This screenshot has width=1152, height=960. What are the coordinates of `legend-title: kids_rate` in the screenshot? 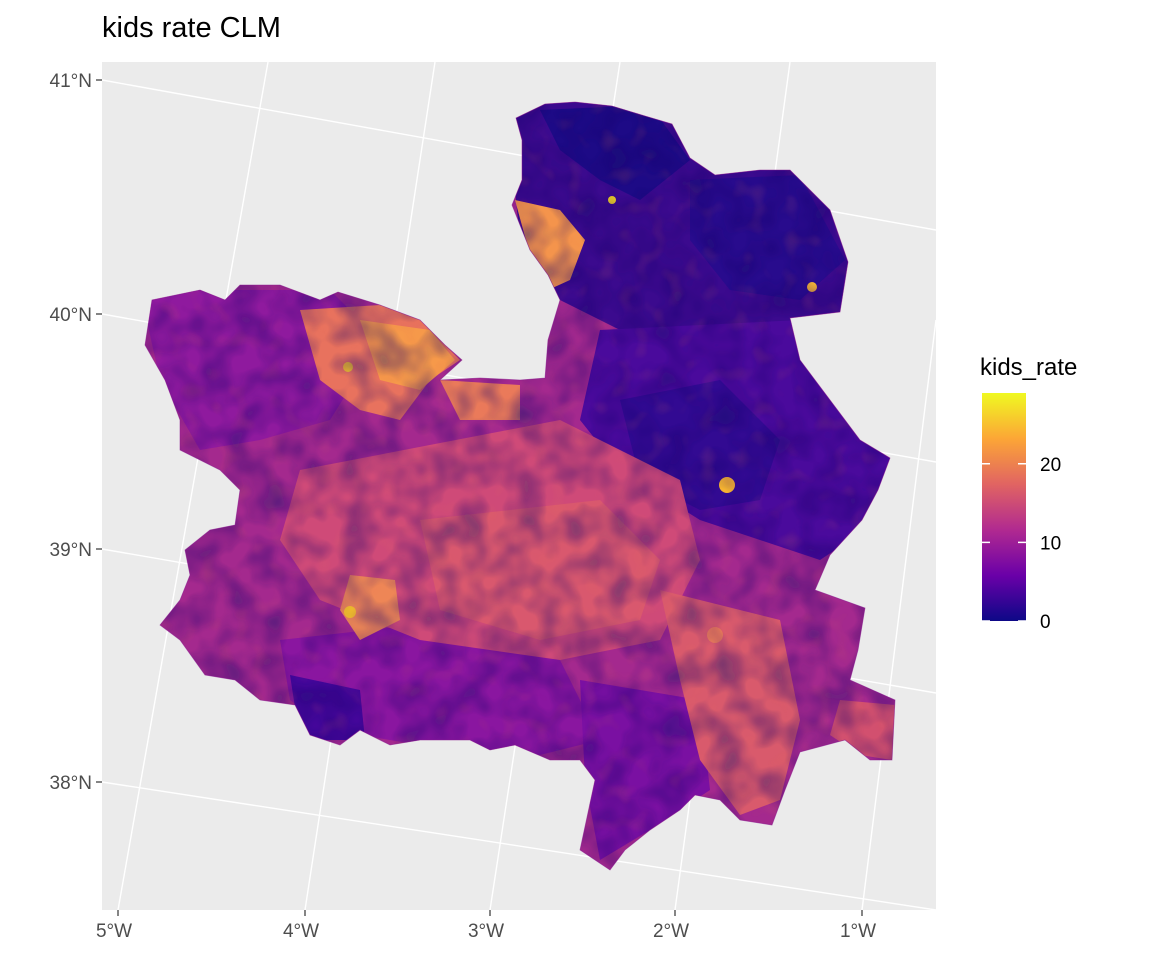 It's located at (1028, 367).